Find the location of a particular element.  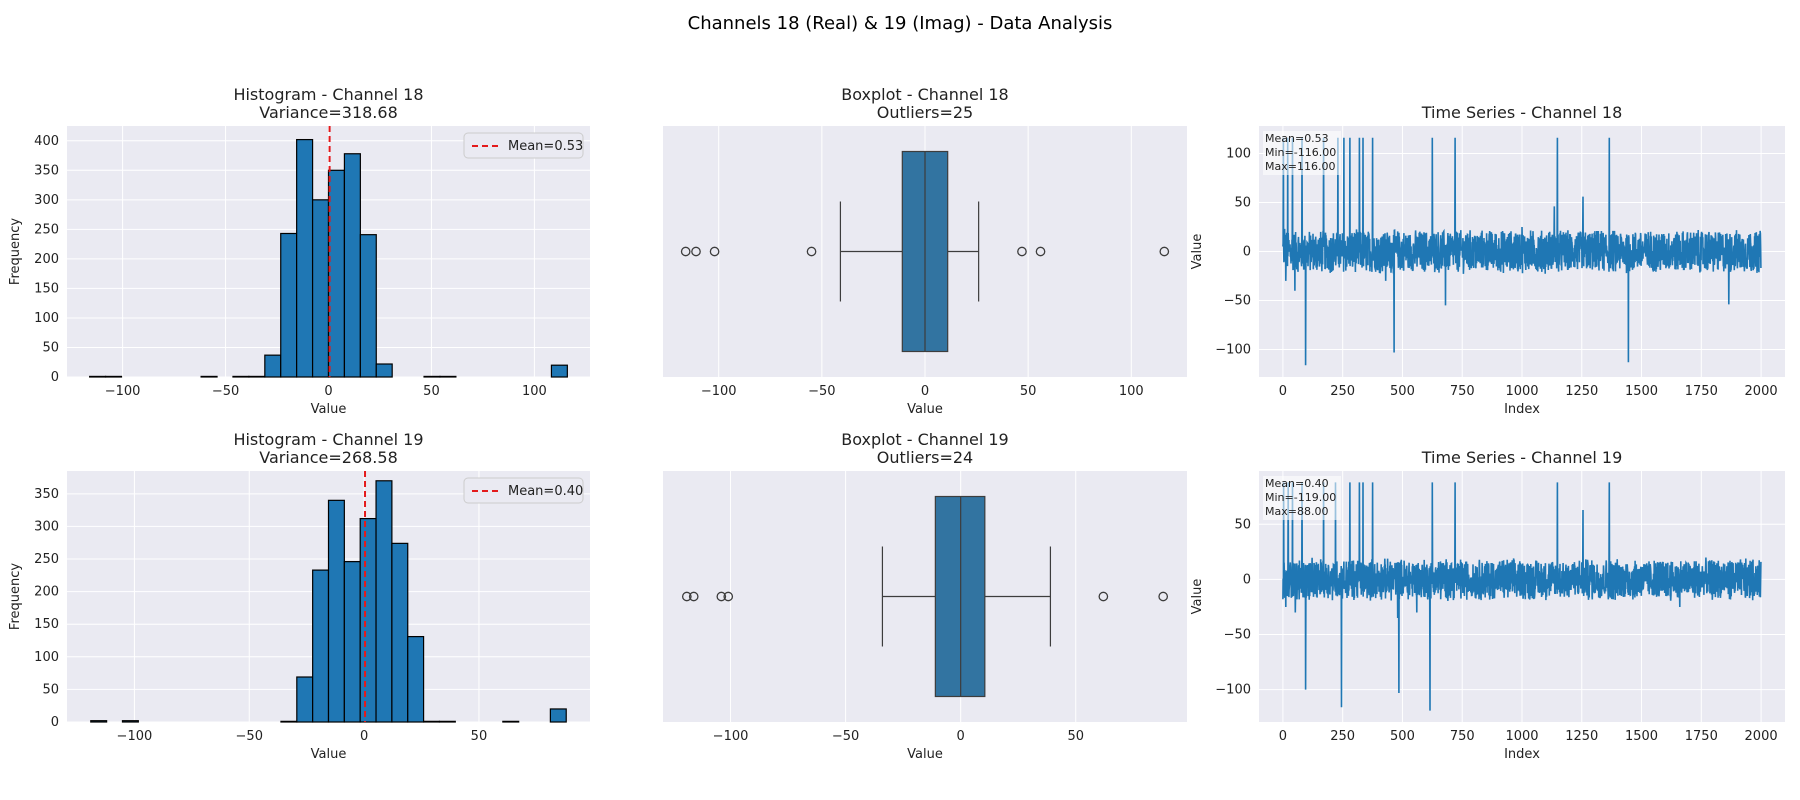

x-tick-label: 100 is located at coordinates (534, 391).